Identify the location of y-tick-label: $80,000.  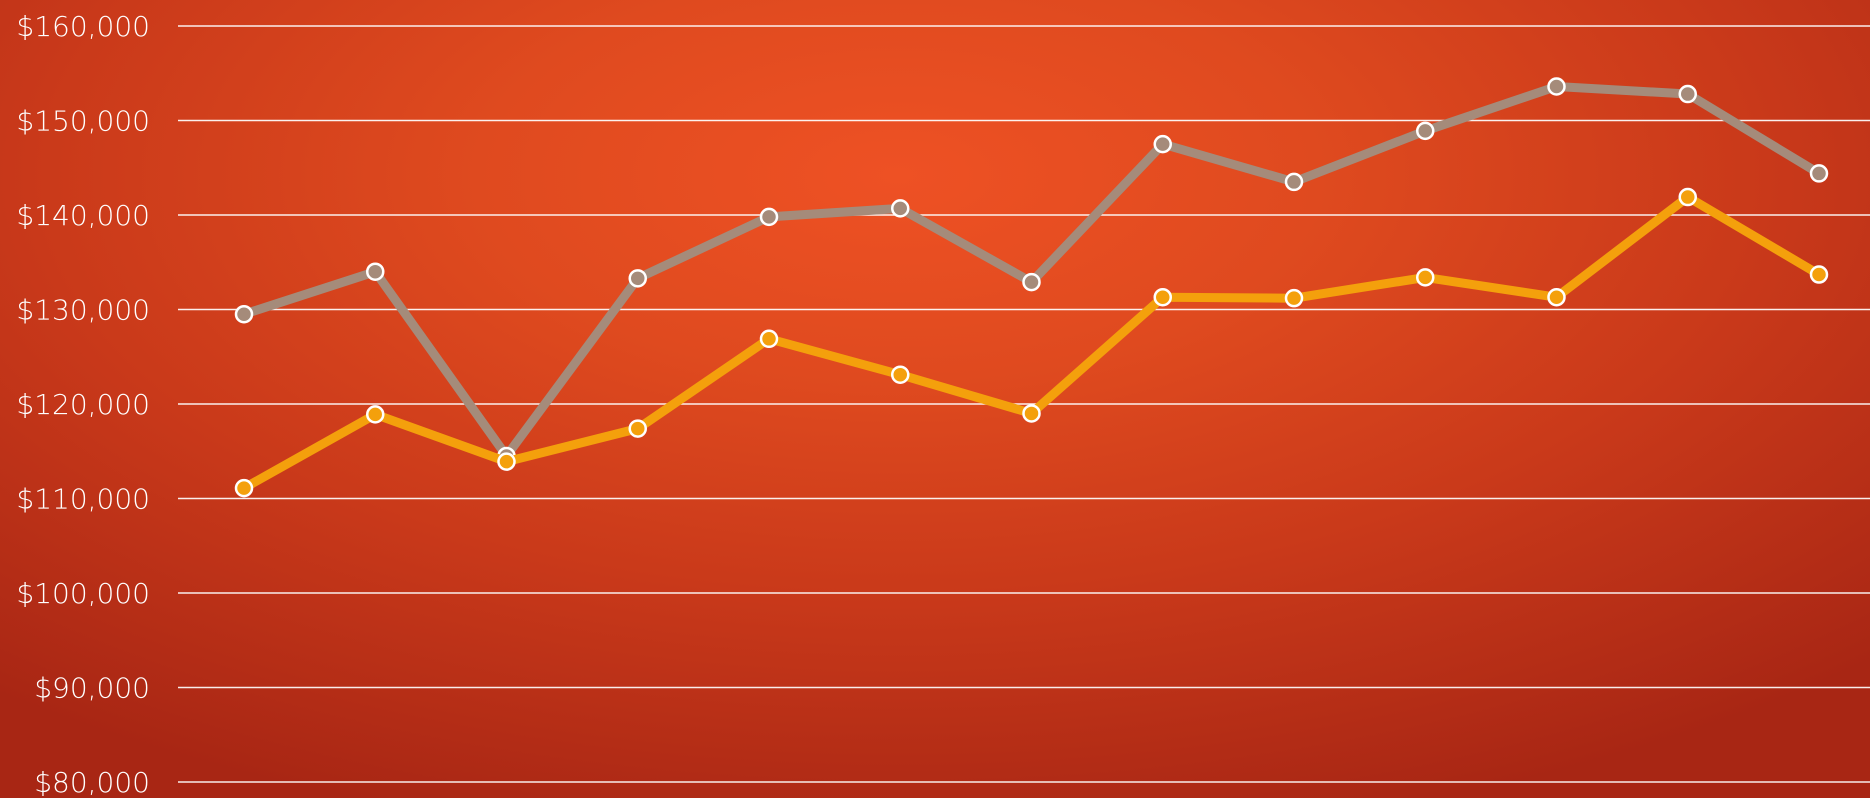
(92, 782).